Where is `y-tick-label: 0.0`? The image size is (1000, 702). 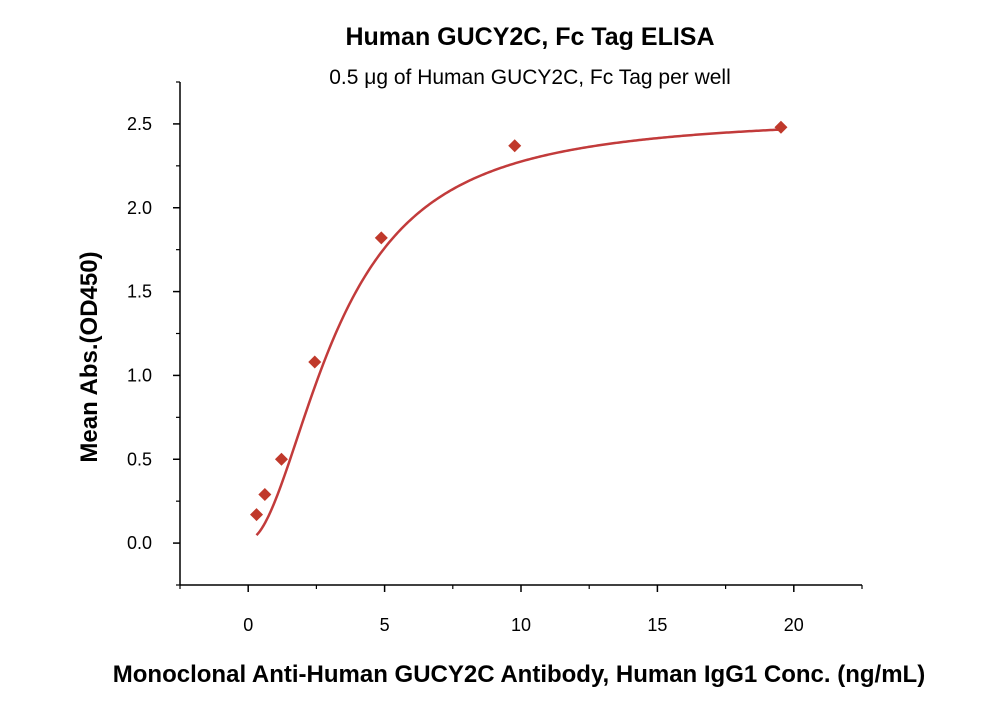 y-tick-label: 0.0 is located at coordinates (139, 543).